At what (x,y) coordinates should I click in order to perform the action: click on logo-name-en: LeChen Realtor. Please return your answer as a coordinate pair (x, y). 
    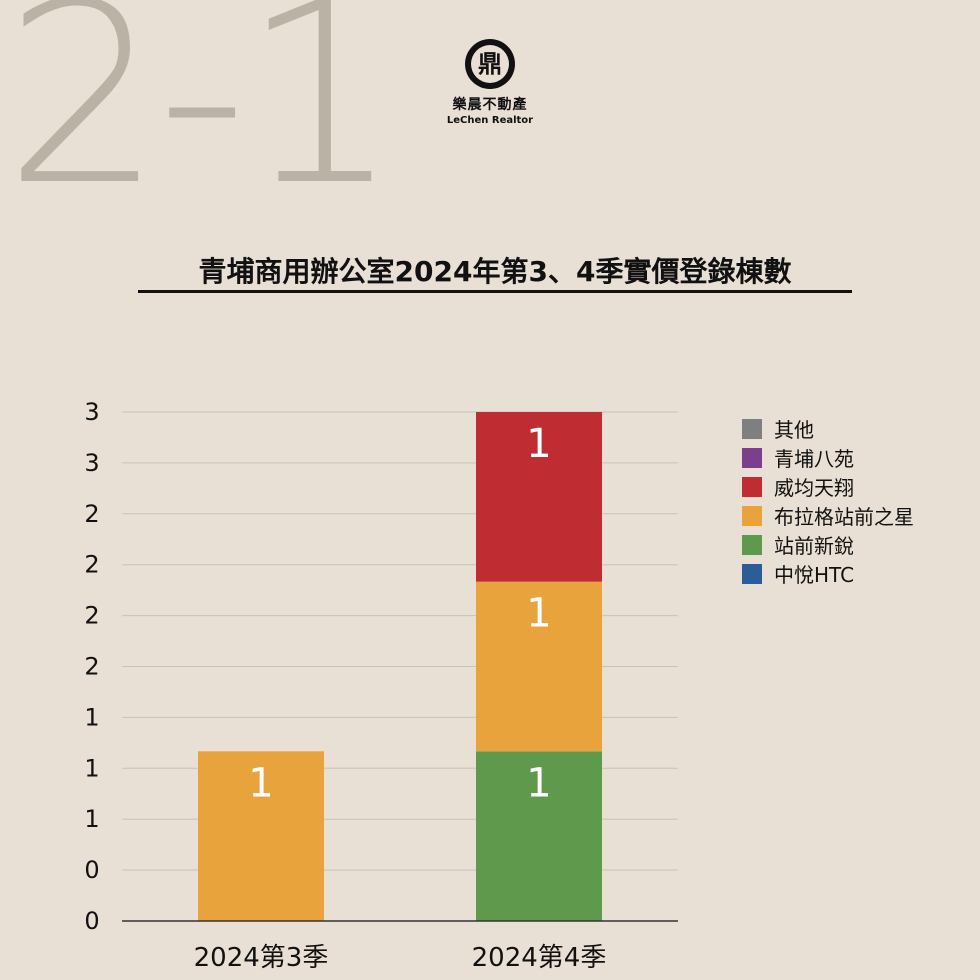
    Looking at the image, I should click on (490, 120).